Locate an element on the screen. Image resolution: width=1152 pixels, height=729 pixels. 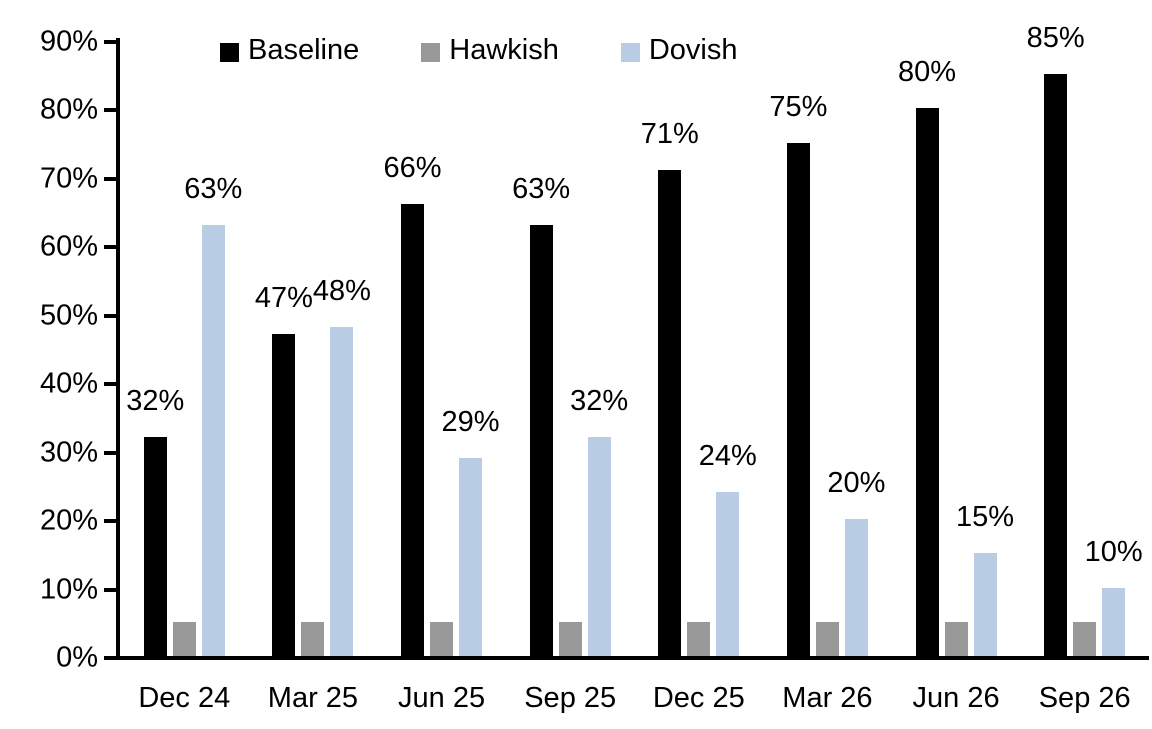
chart-legend: Baseline Hawkish Dovish is located at coordinates (479, 50).